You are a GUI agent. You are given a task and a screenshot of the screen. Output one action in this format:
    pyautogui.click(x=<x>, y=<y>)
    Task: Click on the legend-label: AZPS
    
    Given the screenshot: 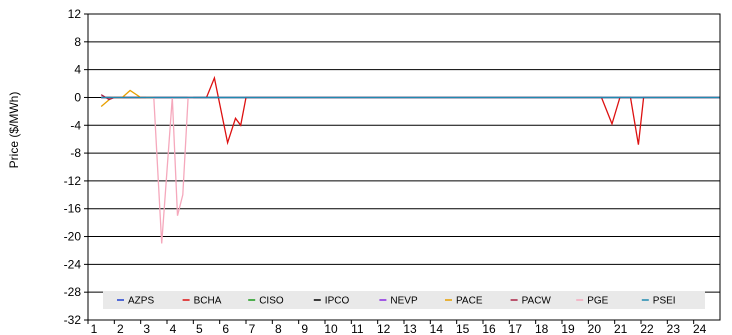 What is the action you would take?
    pyautogui.click(x=141, y=301)
    